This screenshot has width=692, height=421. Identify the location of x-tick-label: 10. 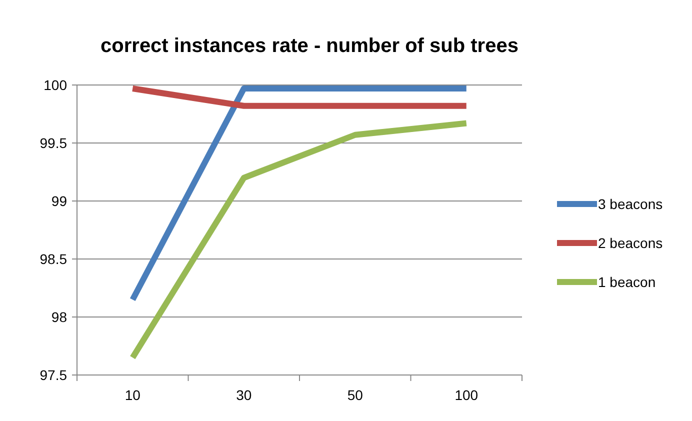
(132, 395).